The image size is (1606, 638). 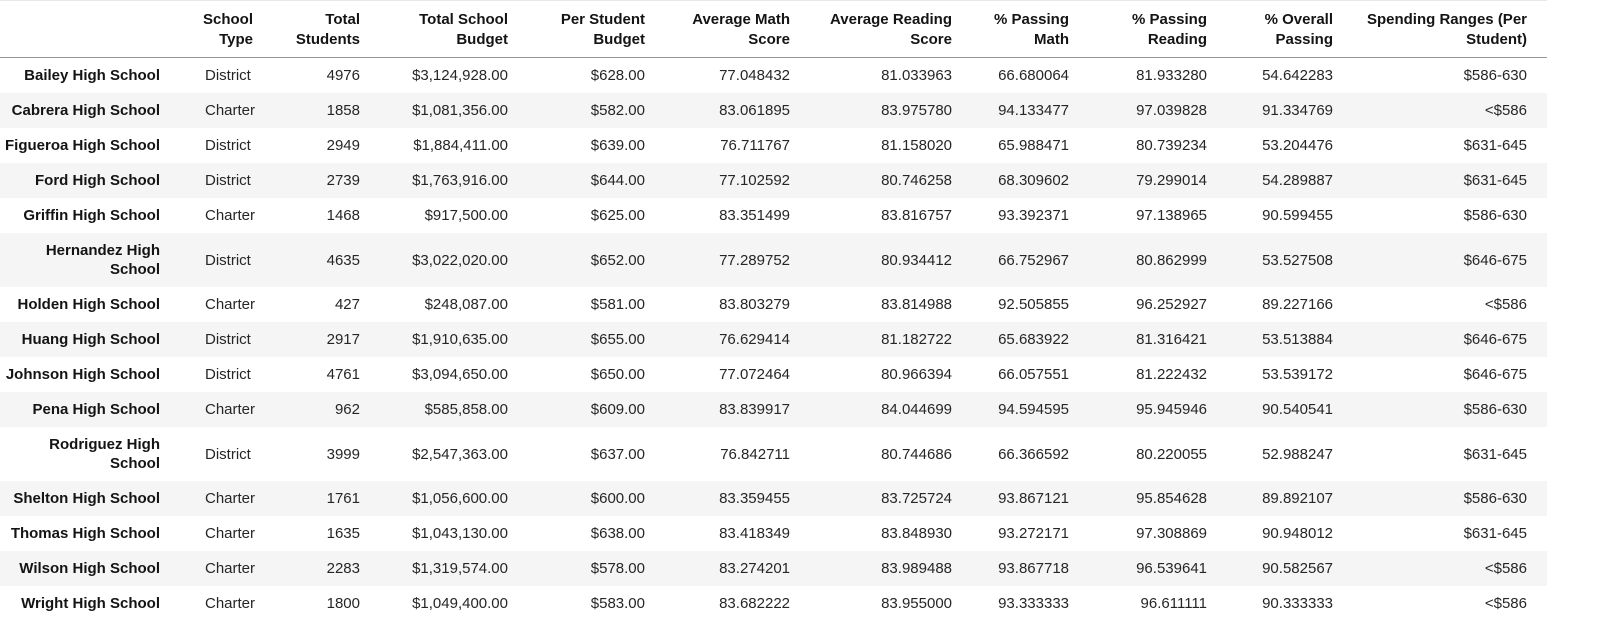 I want to click on cell-per_student_budget: $628.00, so click(x=617, y=75).